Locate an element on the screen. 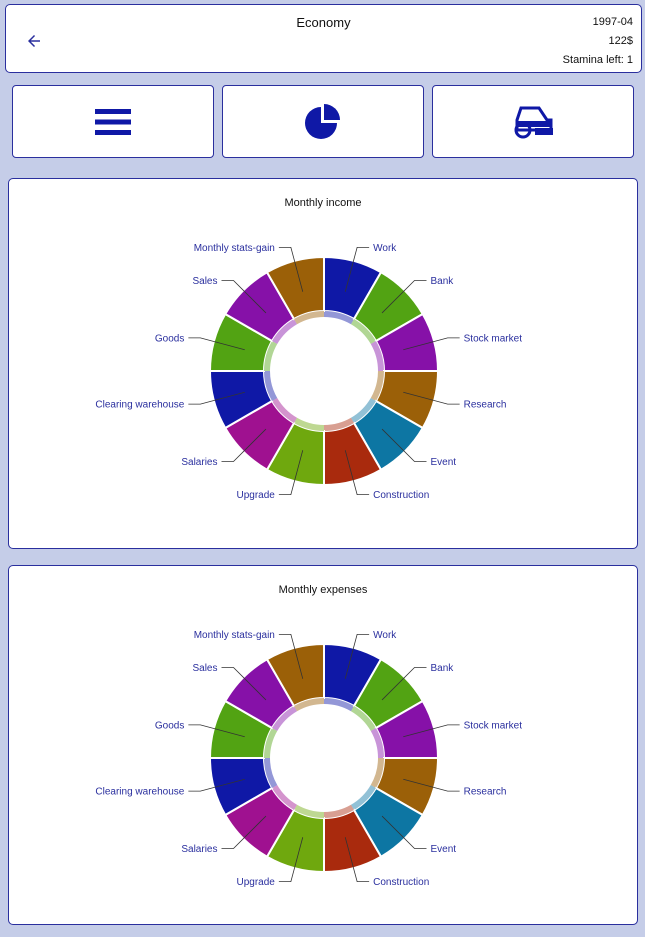 The height and width of the screenshot is (937, 645). date-label: 1997-04 is located at coordinates (612, 22).